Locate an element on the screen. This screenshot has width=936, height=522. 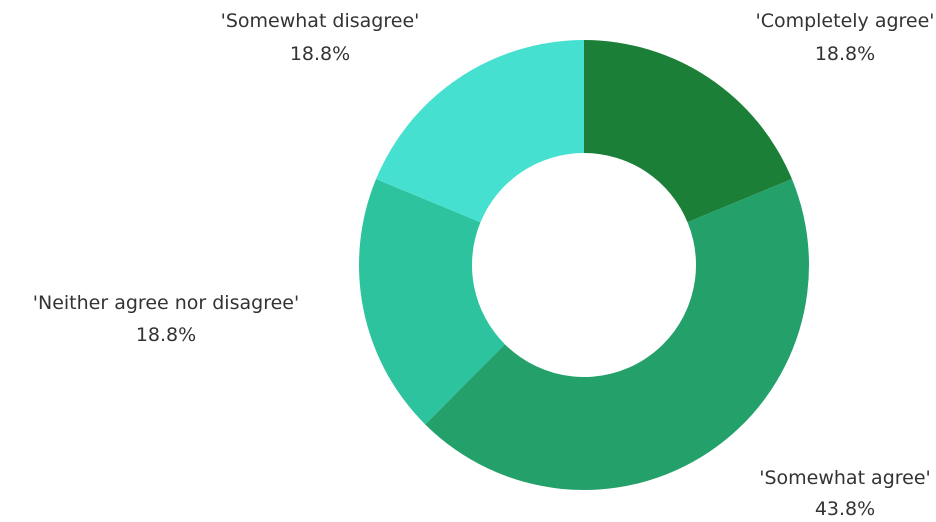
label-completely-agree: 'Completely agree' is located at coordinates (844, 21).